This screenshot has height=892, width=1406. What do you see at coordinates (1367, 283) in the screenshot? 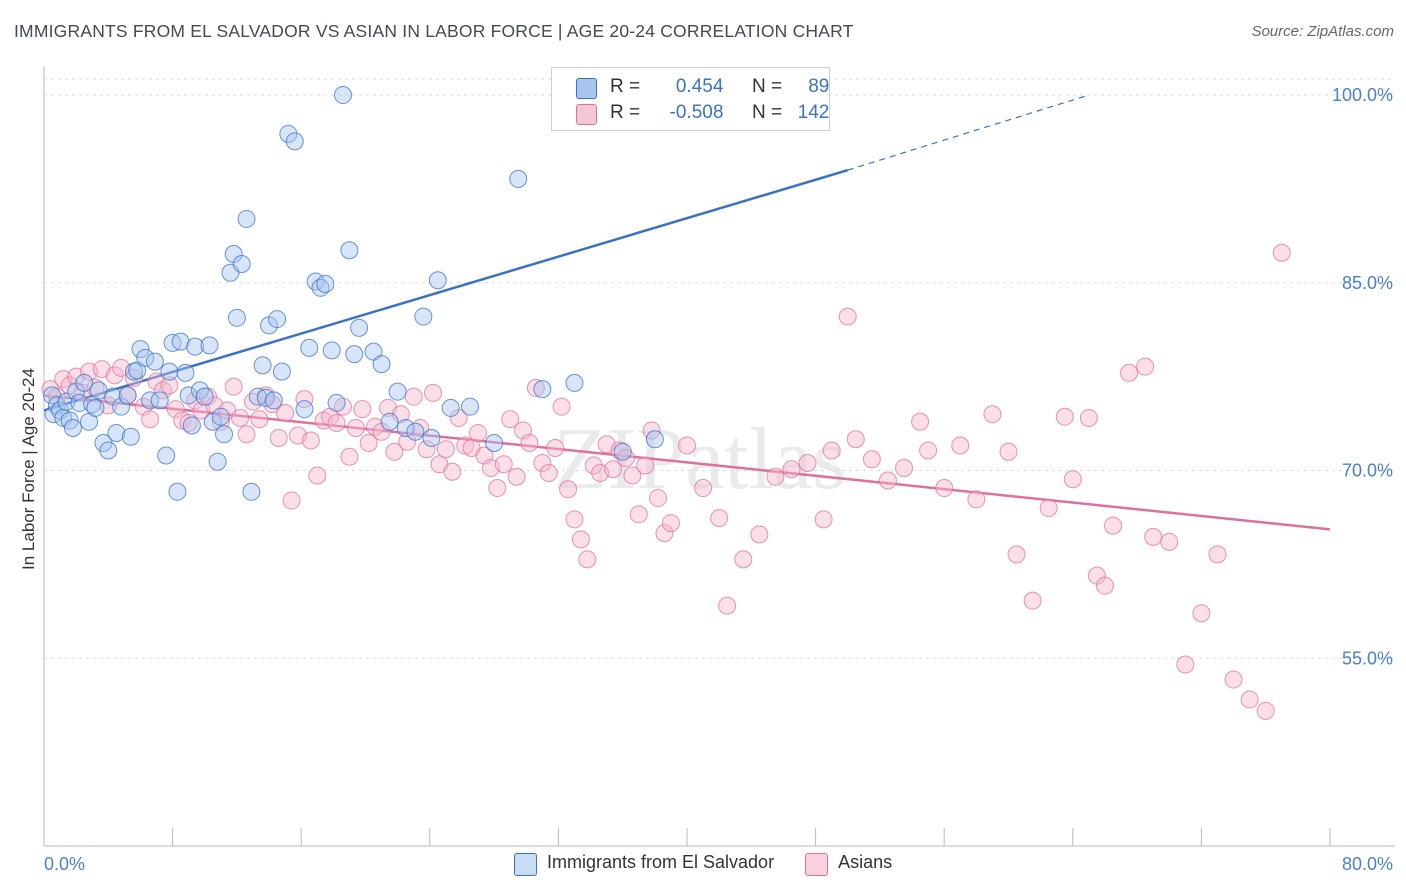
I see `y-tick-label: 85.0%` at bounding box center [1367, 283].